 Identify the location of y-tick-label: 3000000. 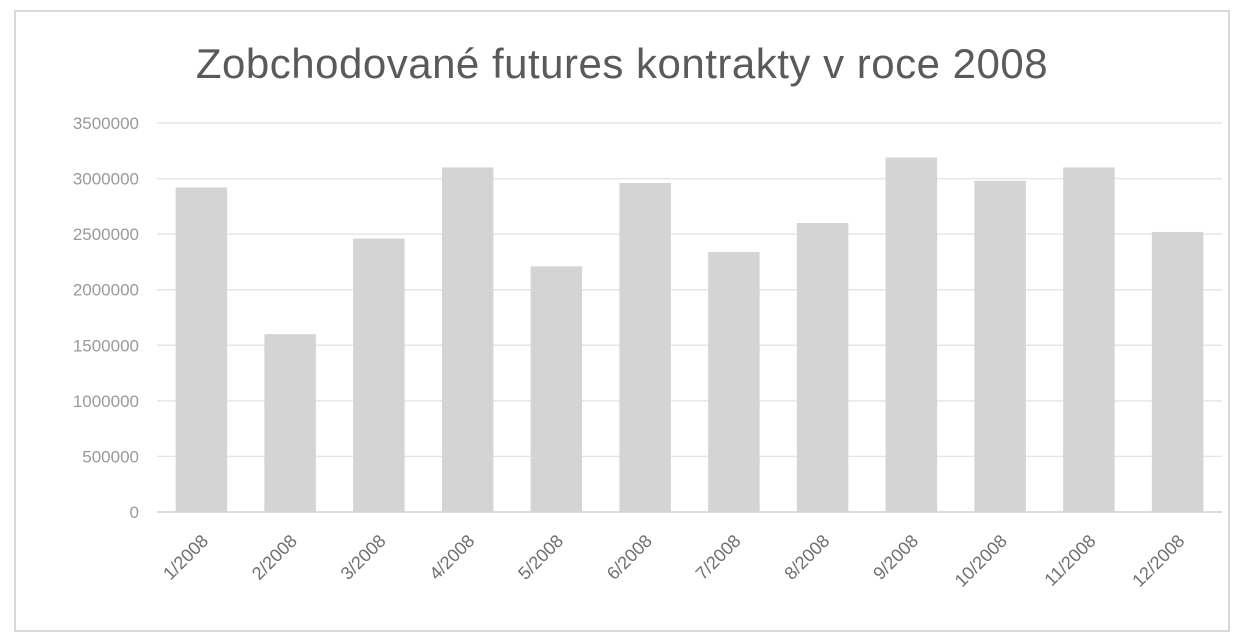
(106, 179).